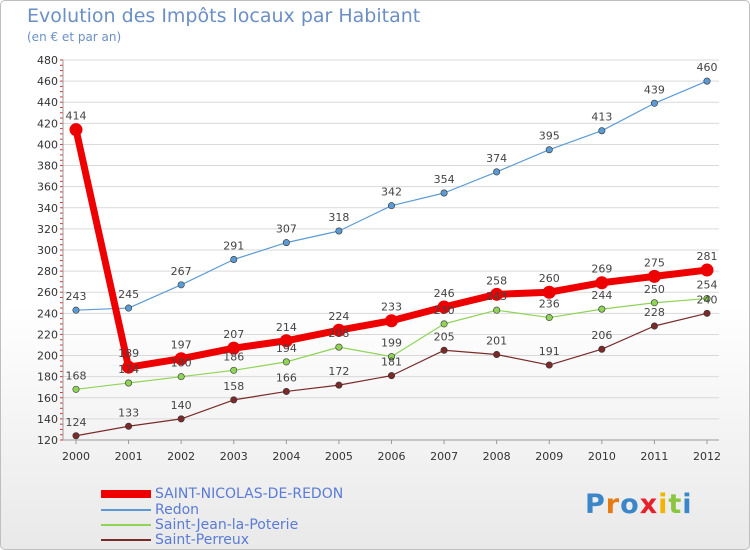 This screenshot has height=550, width=750. What do you see at coordinates (234, 456) in the screenshot?
I see `x-tick-label: 2003` at bounding box center [234, 456].